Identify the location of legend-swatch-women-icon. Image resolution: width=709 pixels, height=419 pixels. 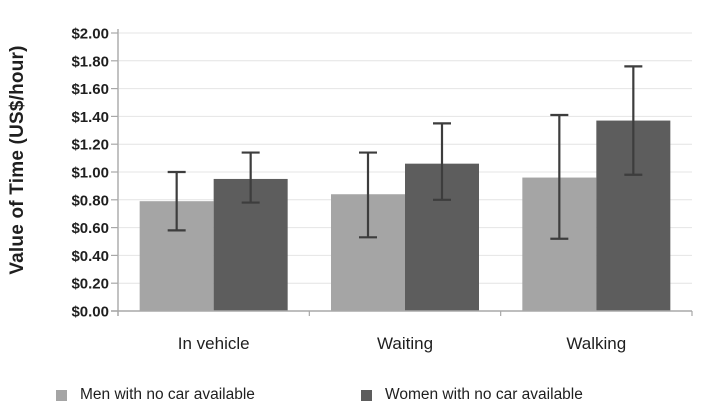
(366, 395).